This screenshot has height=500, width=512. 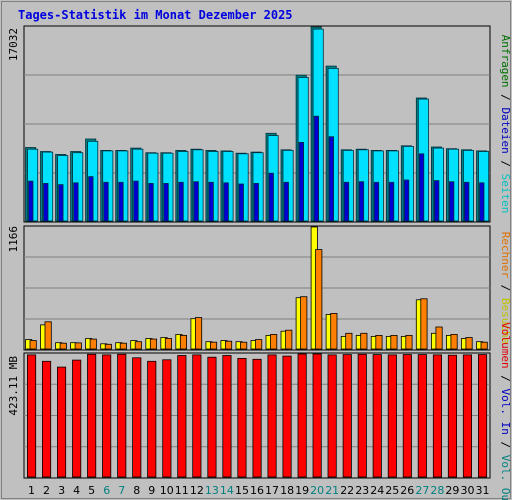 I want to click on y-max-label-visits: 1166, so click(x=13, y=239).